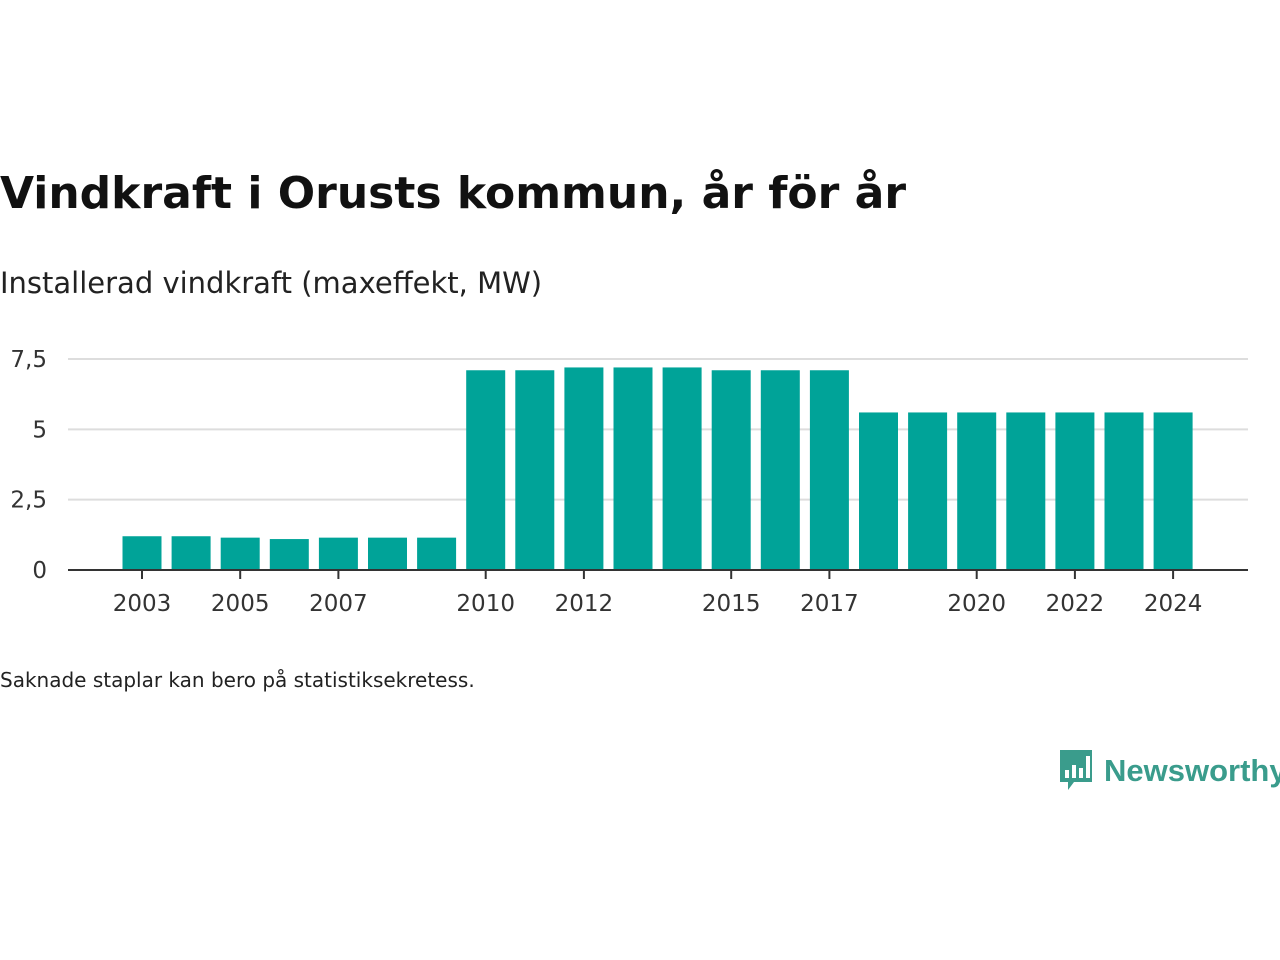  Describe the element at coordinates (976, 604) in the screenshot. I see `x-tick-label: 2020` at that location.